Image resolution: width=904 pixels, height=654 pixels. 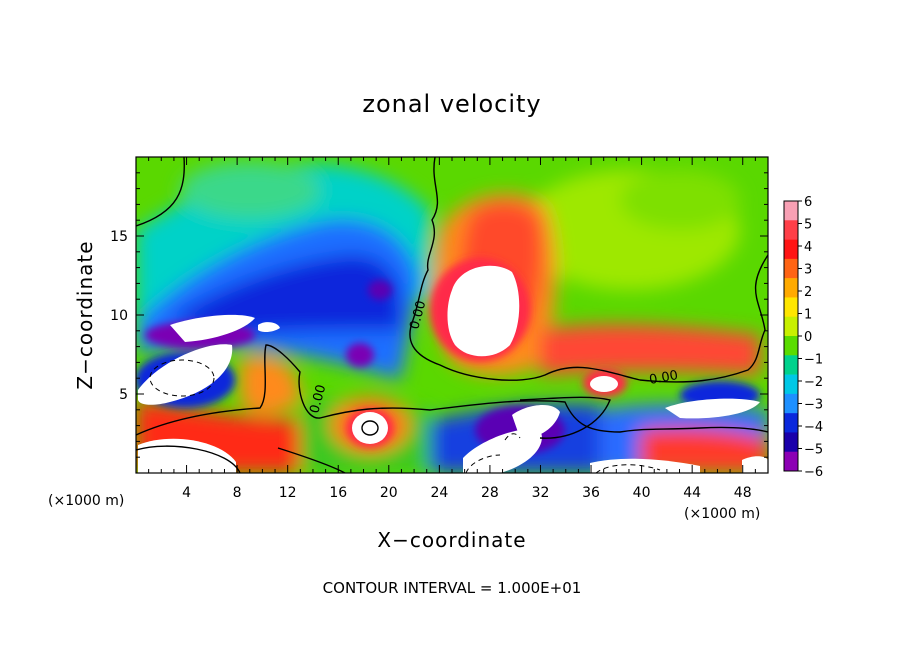 I want to click on x-tick-label: 12, so click(x=288, y=493).